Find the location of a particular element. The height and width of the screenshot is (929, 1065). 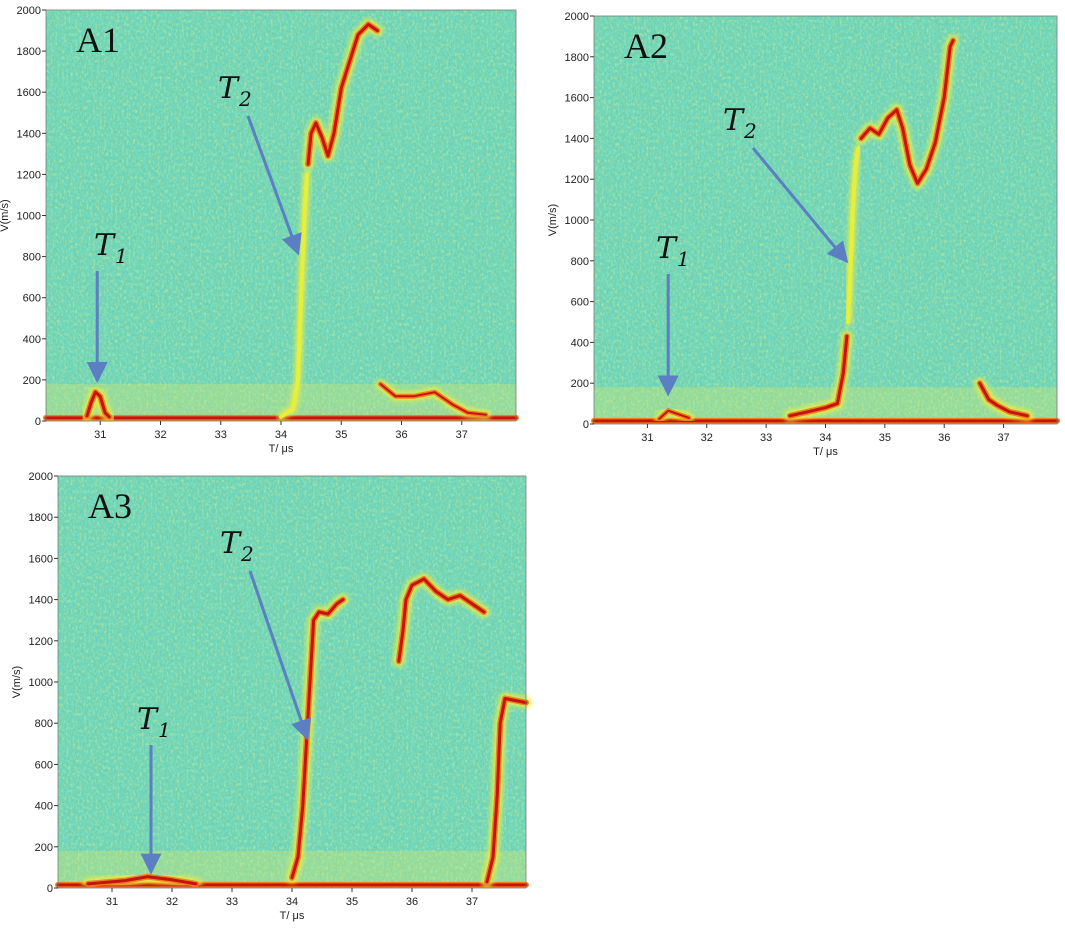

annotation-label: T2 is located at coordinates (740, 123).